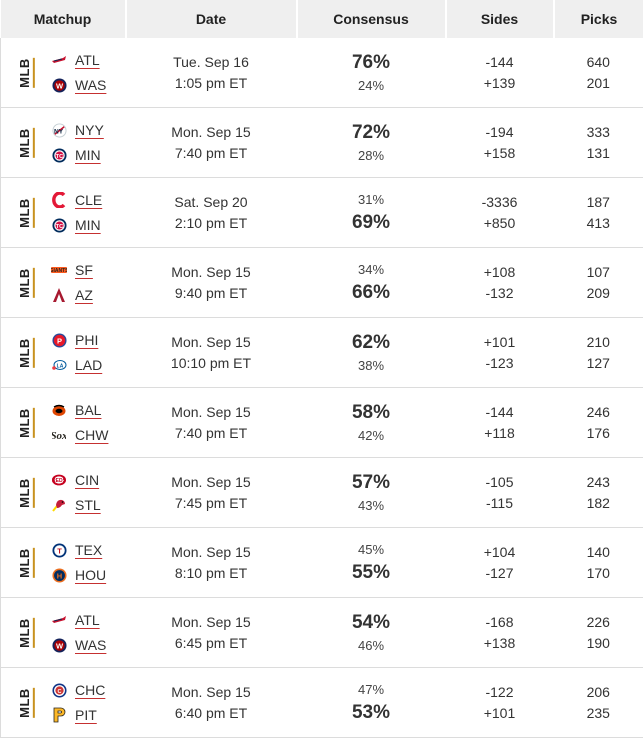 This screenshot has height=738, width=643. What do you see at coordinates (371, 366) in the screenshot?
I see `consensus-home: 38%` at bounding box center [371, 366].